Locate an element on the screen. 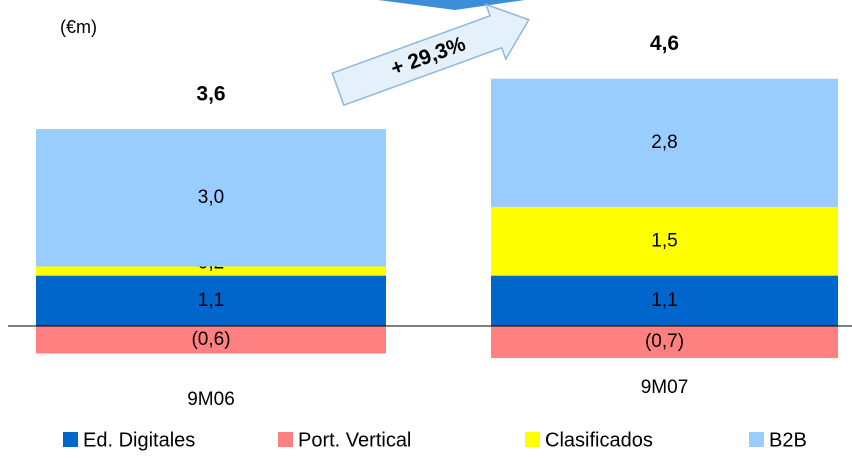 This screenshot has width=852, height=458. segment-label: 1,5 is located at coordinates (664, 240).